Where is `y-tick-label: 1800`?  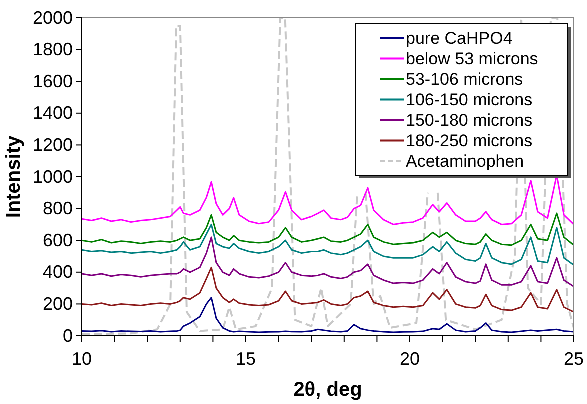 y-tick-label: 1800 is located at coordinates (52, 50).